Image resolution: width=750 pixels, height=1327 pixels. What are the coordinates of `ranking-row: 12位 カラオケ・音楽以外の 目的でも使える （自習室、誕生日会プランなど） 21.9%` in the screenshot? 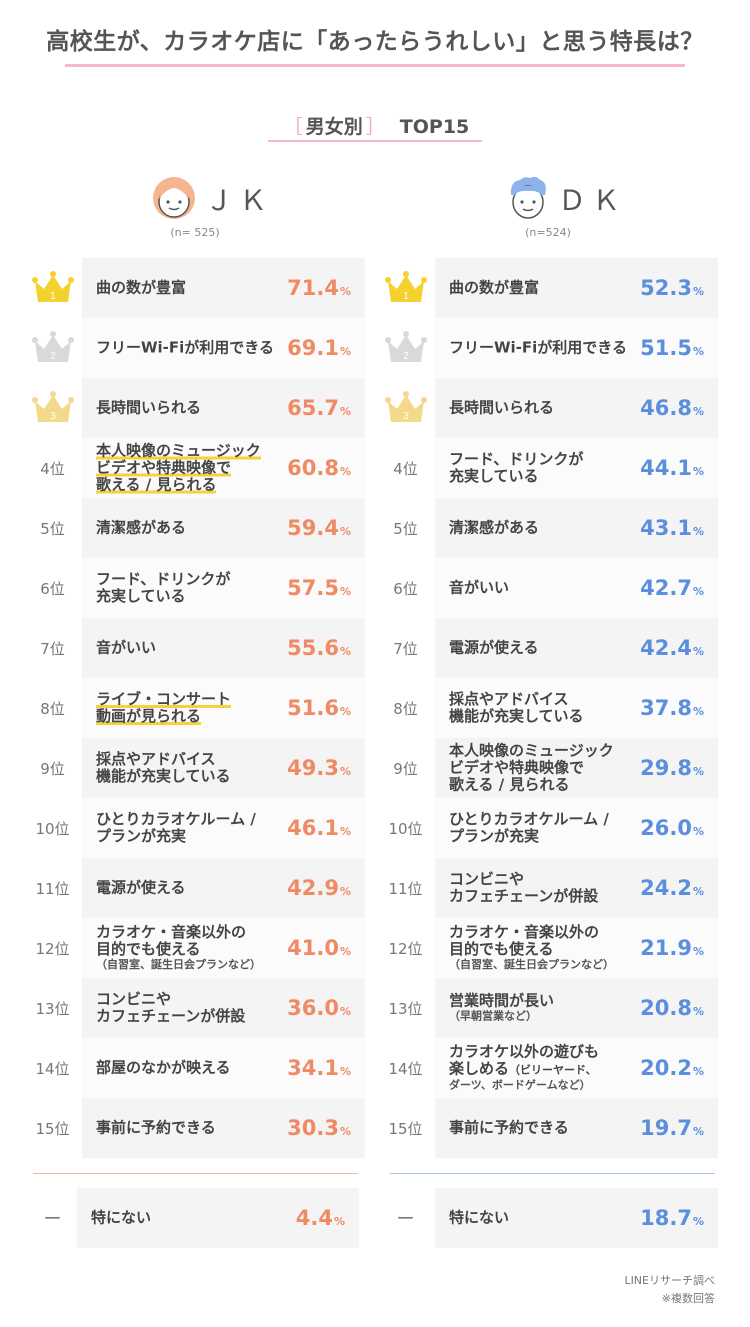 It's located at (548, 948).